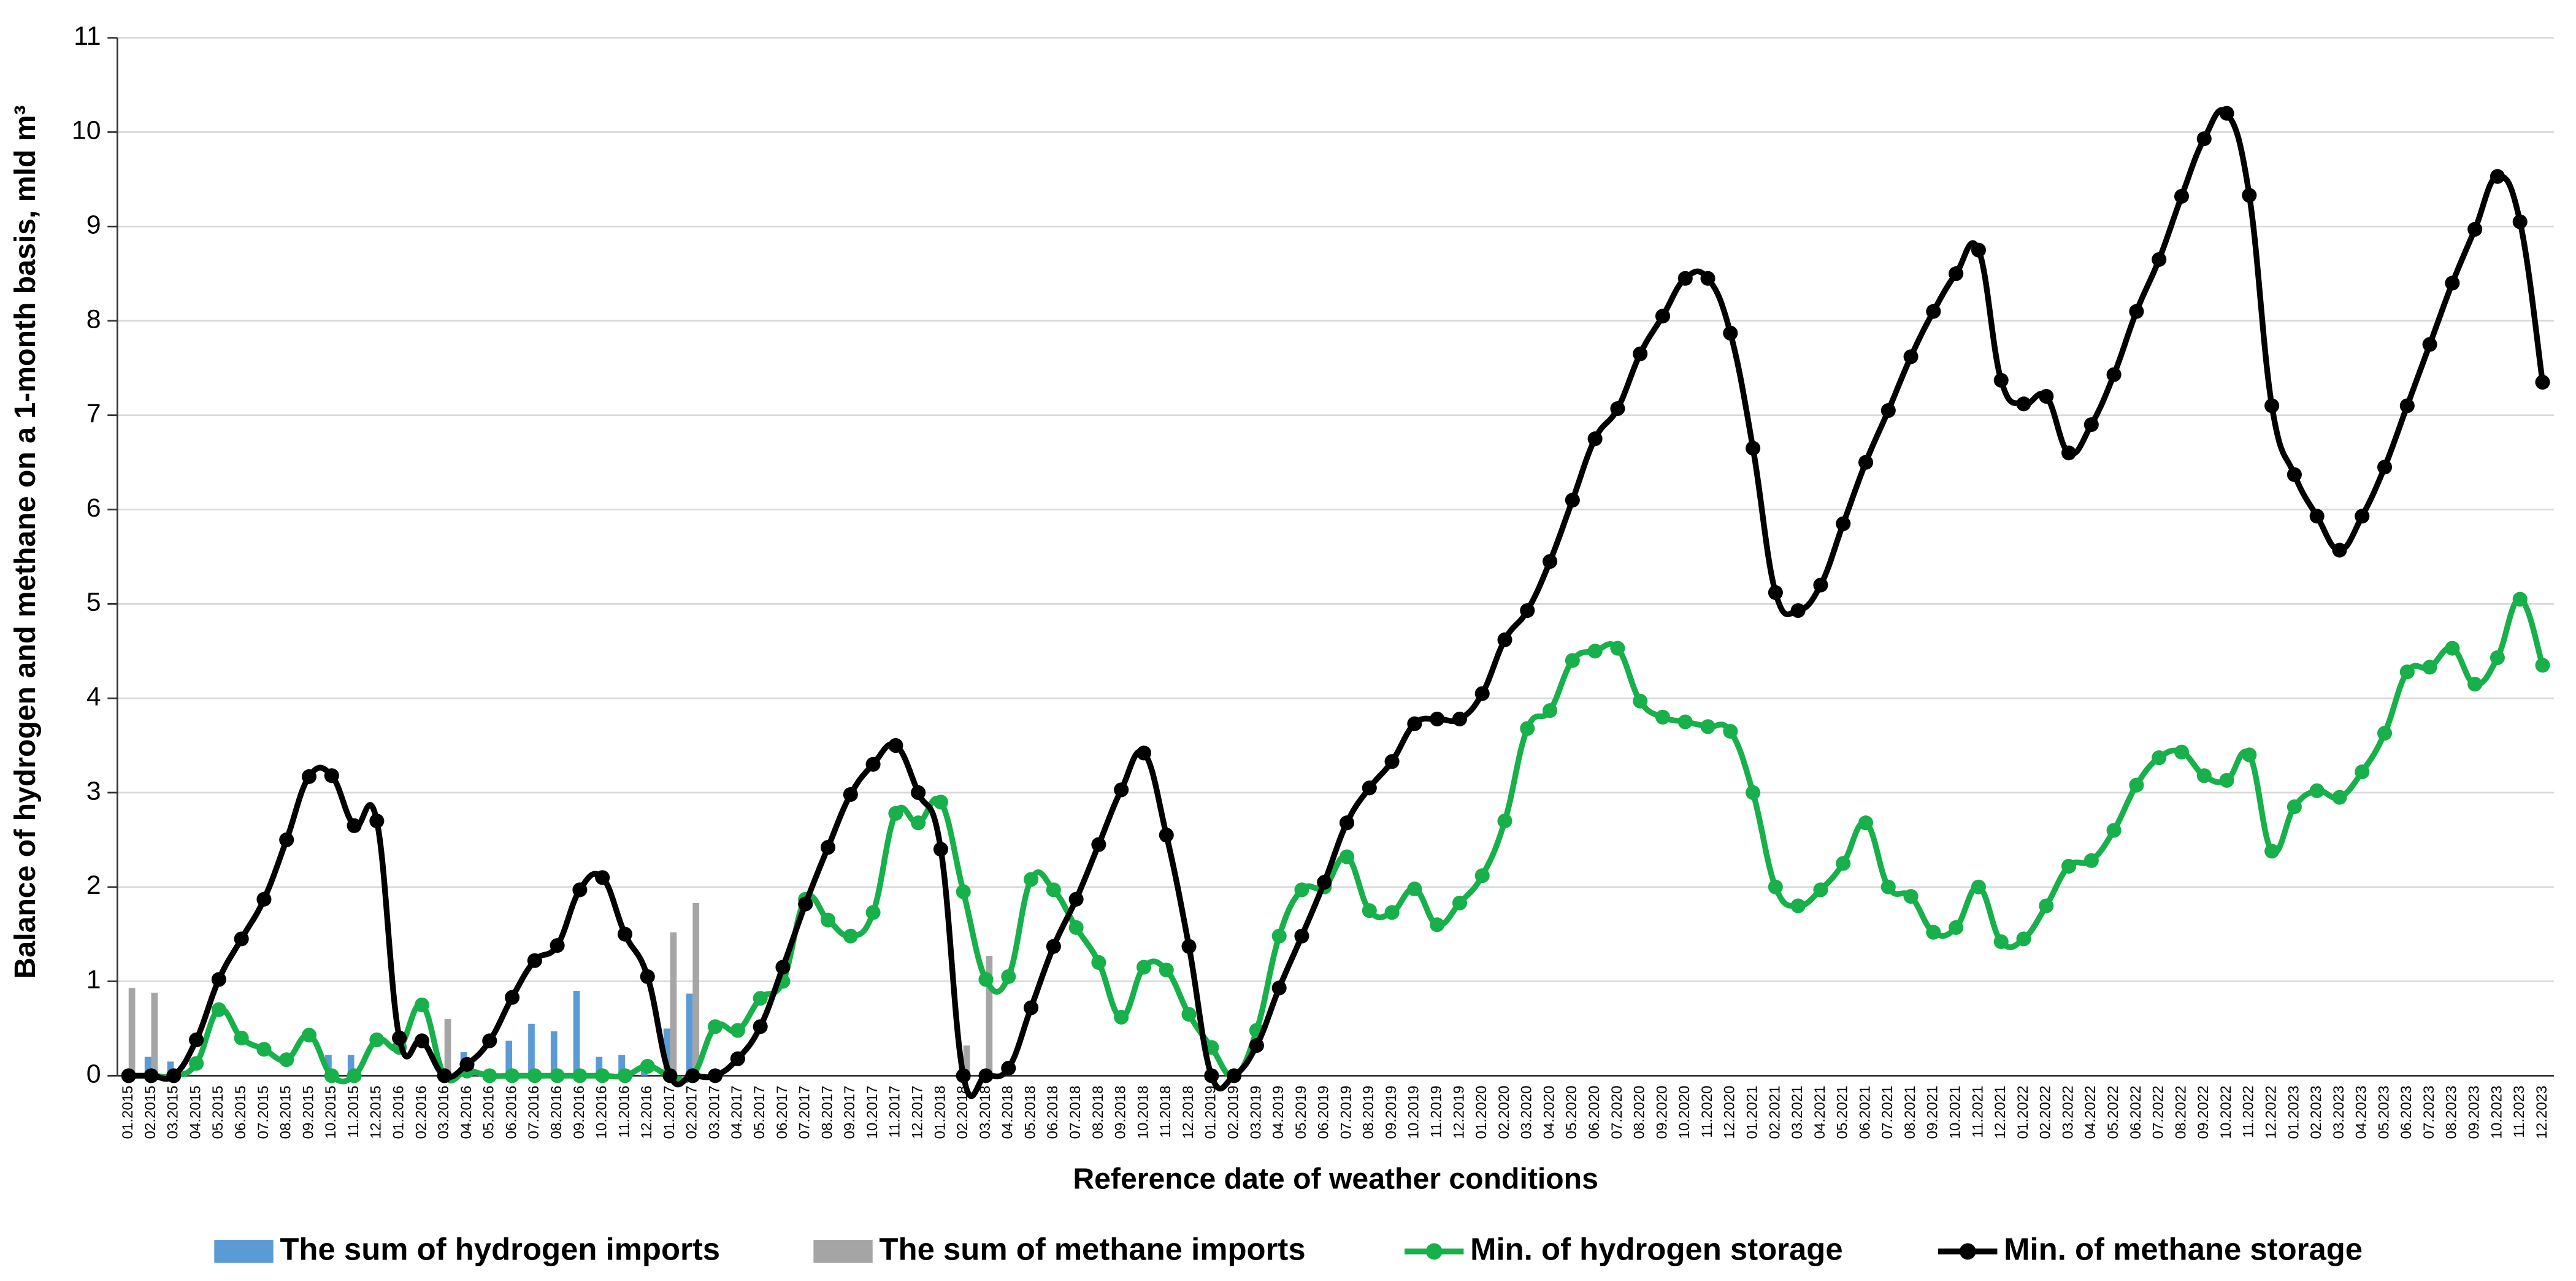  What do you see at coordinates (1865, 1112) in the screenshot?
I see `x-tick-label: 06.2021` at bounding box center [1865, 1112].